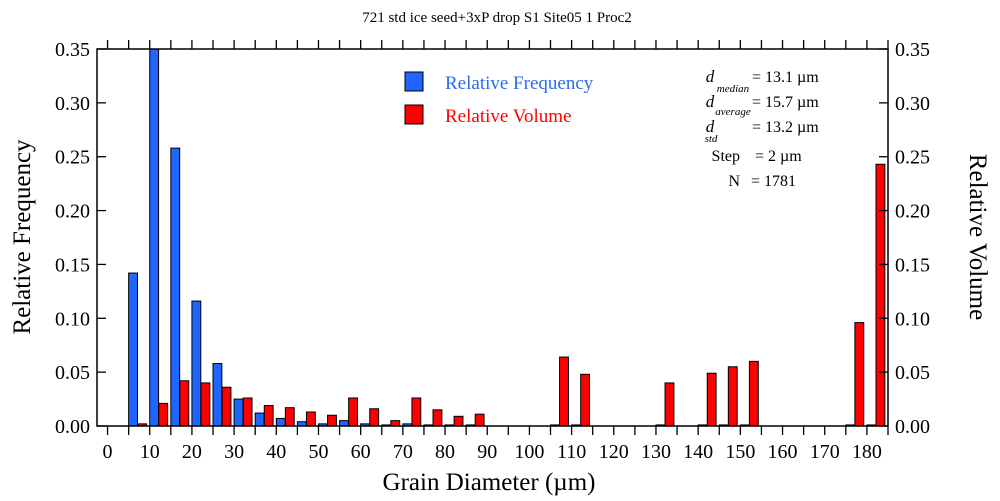 This screenshot has height=501, width=1000. What do you see at coordinates (656, 452) in the screenshot?
I see `x-tick-label: 130` at bounding box center [656, 452].